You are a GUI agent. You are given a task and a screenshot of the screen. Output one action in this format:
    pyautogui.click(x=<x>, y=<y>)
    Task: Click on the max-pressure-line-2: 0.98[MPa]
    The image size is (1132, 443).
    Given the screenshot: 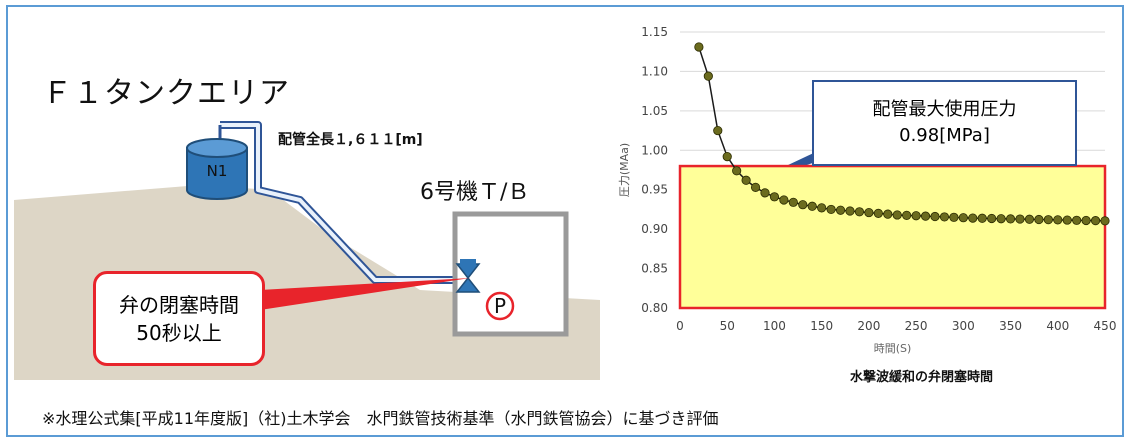 What is the action you would take?
    pyautogui.click(x=944, y=135)
    